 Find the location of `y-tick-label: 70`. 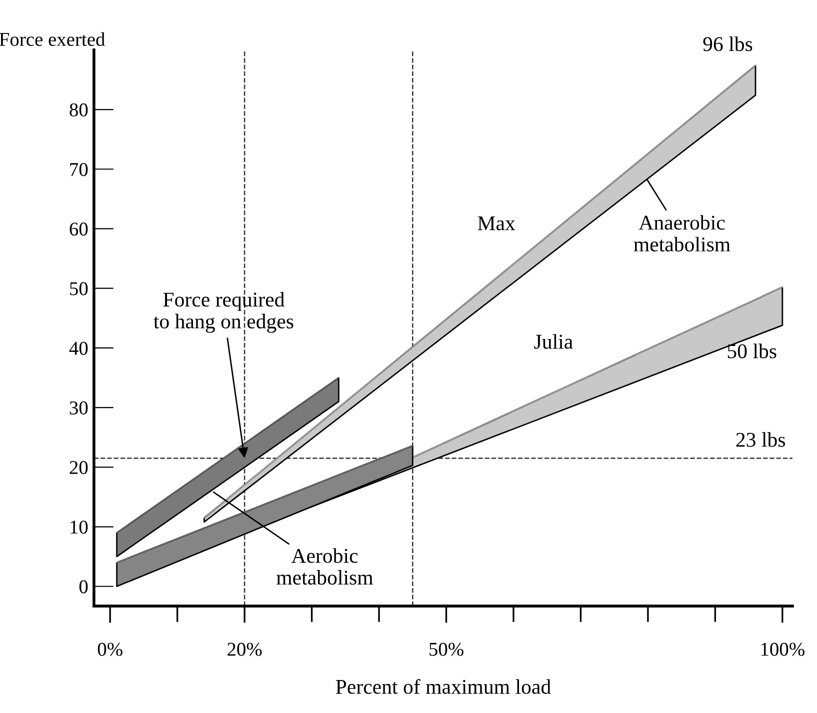

y-tick-label: 70 is located at coordinates (79, 169).